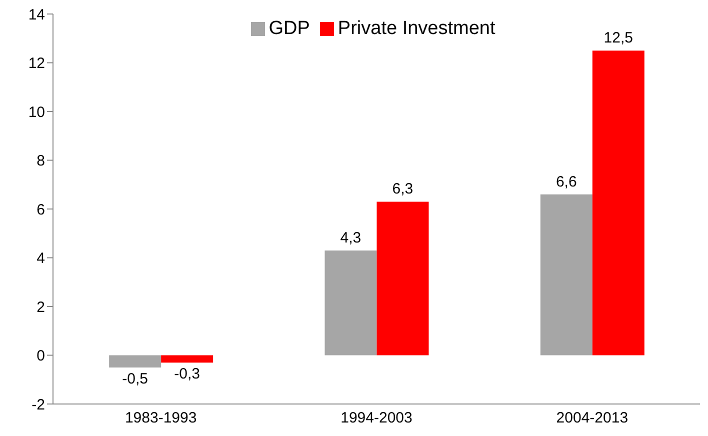 The image size is (708, 436). What do you see at coordinates (619, 38) in the screenshot?
I see `data-label: 12,5` at bounding box center [619, 38].